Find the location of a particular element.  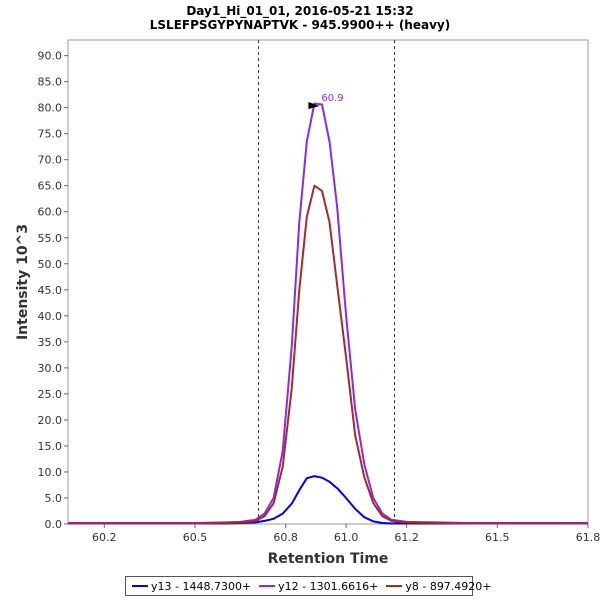

y-tick-label: 70.0 is located at coordinates (50, 160).